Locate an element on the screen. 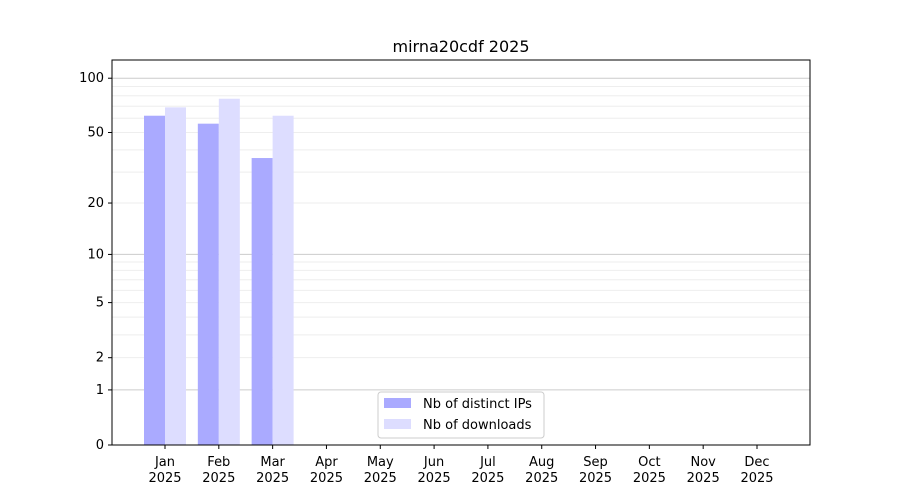 This screenshot has width=900, height=504. legend-box is located at coordinates (461, 415).